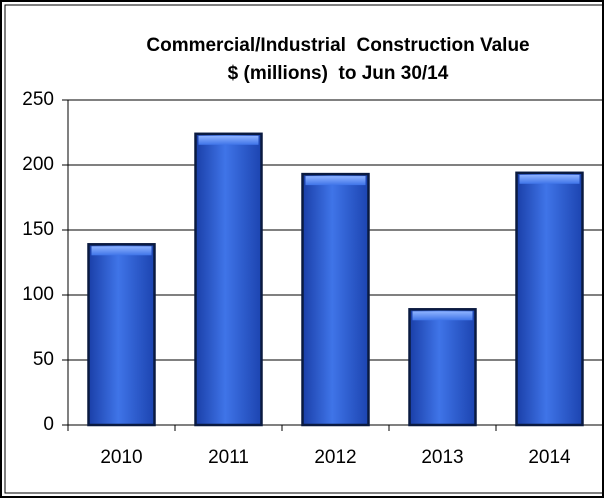 This screenshot has width=605, height=498. What do you see at coordinates (338, 73) in the screenshot?
I see `chart-subtitle: $ (millions) to Jun 30/14` at bounding box center [338, 73].